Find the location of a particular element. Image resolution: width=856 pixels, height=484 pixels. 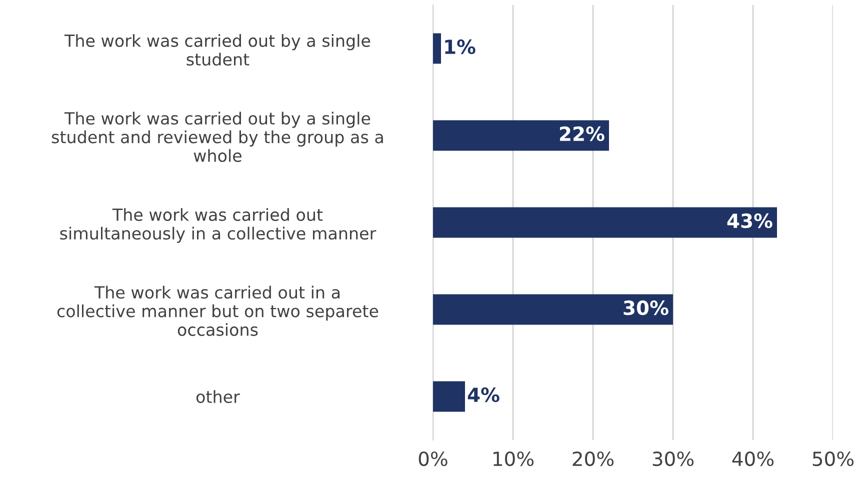

y-tick-label: The work was carried out in a collective manner but on two separete occasions is located at coordinates (217, 311).